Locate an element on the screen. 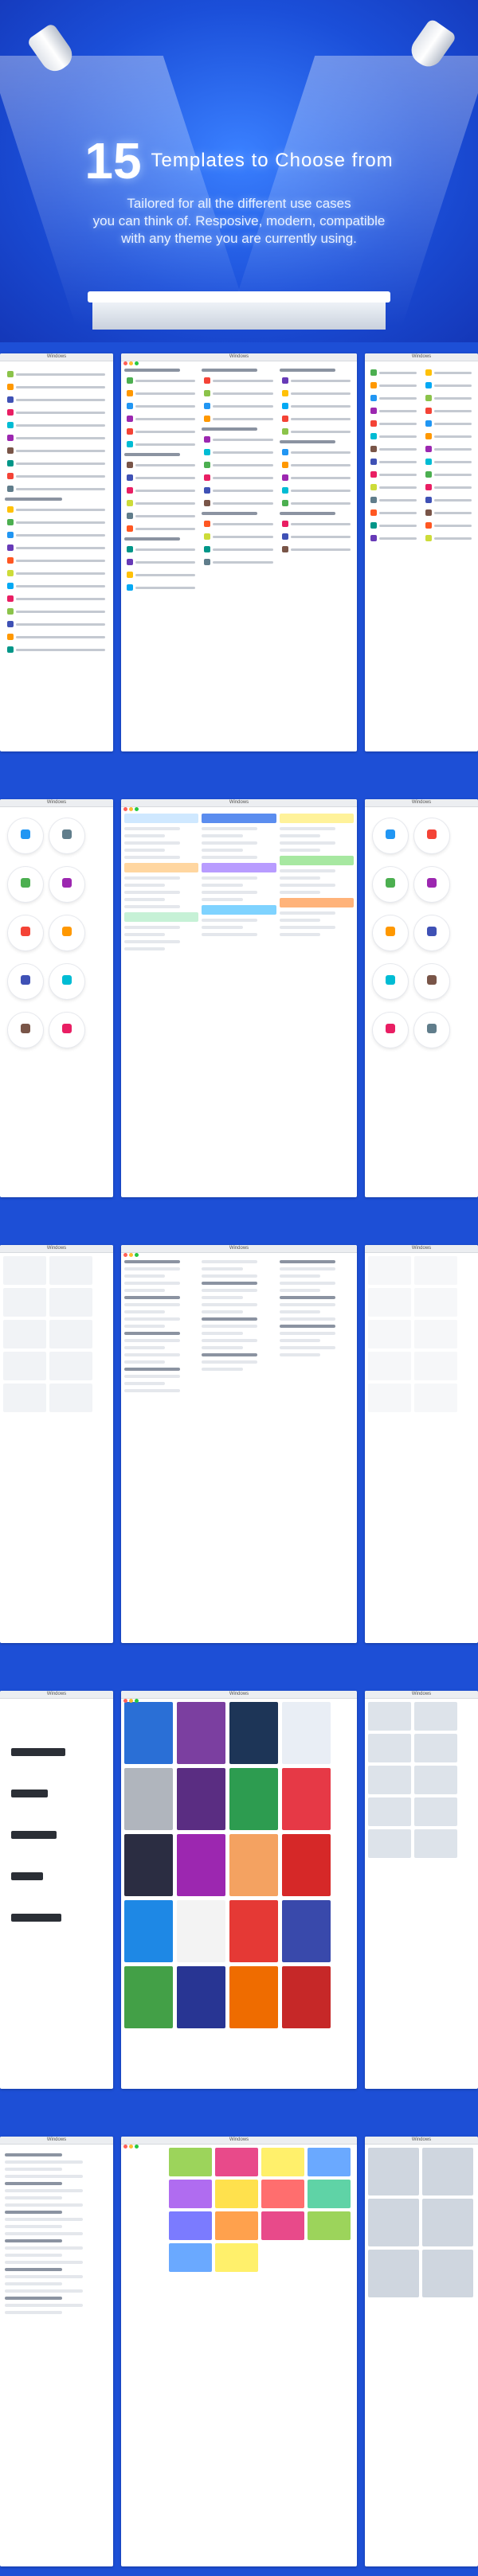 The image size is (478, 2576). template-preview-grid: Windows is located at coordinates (421, 552).